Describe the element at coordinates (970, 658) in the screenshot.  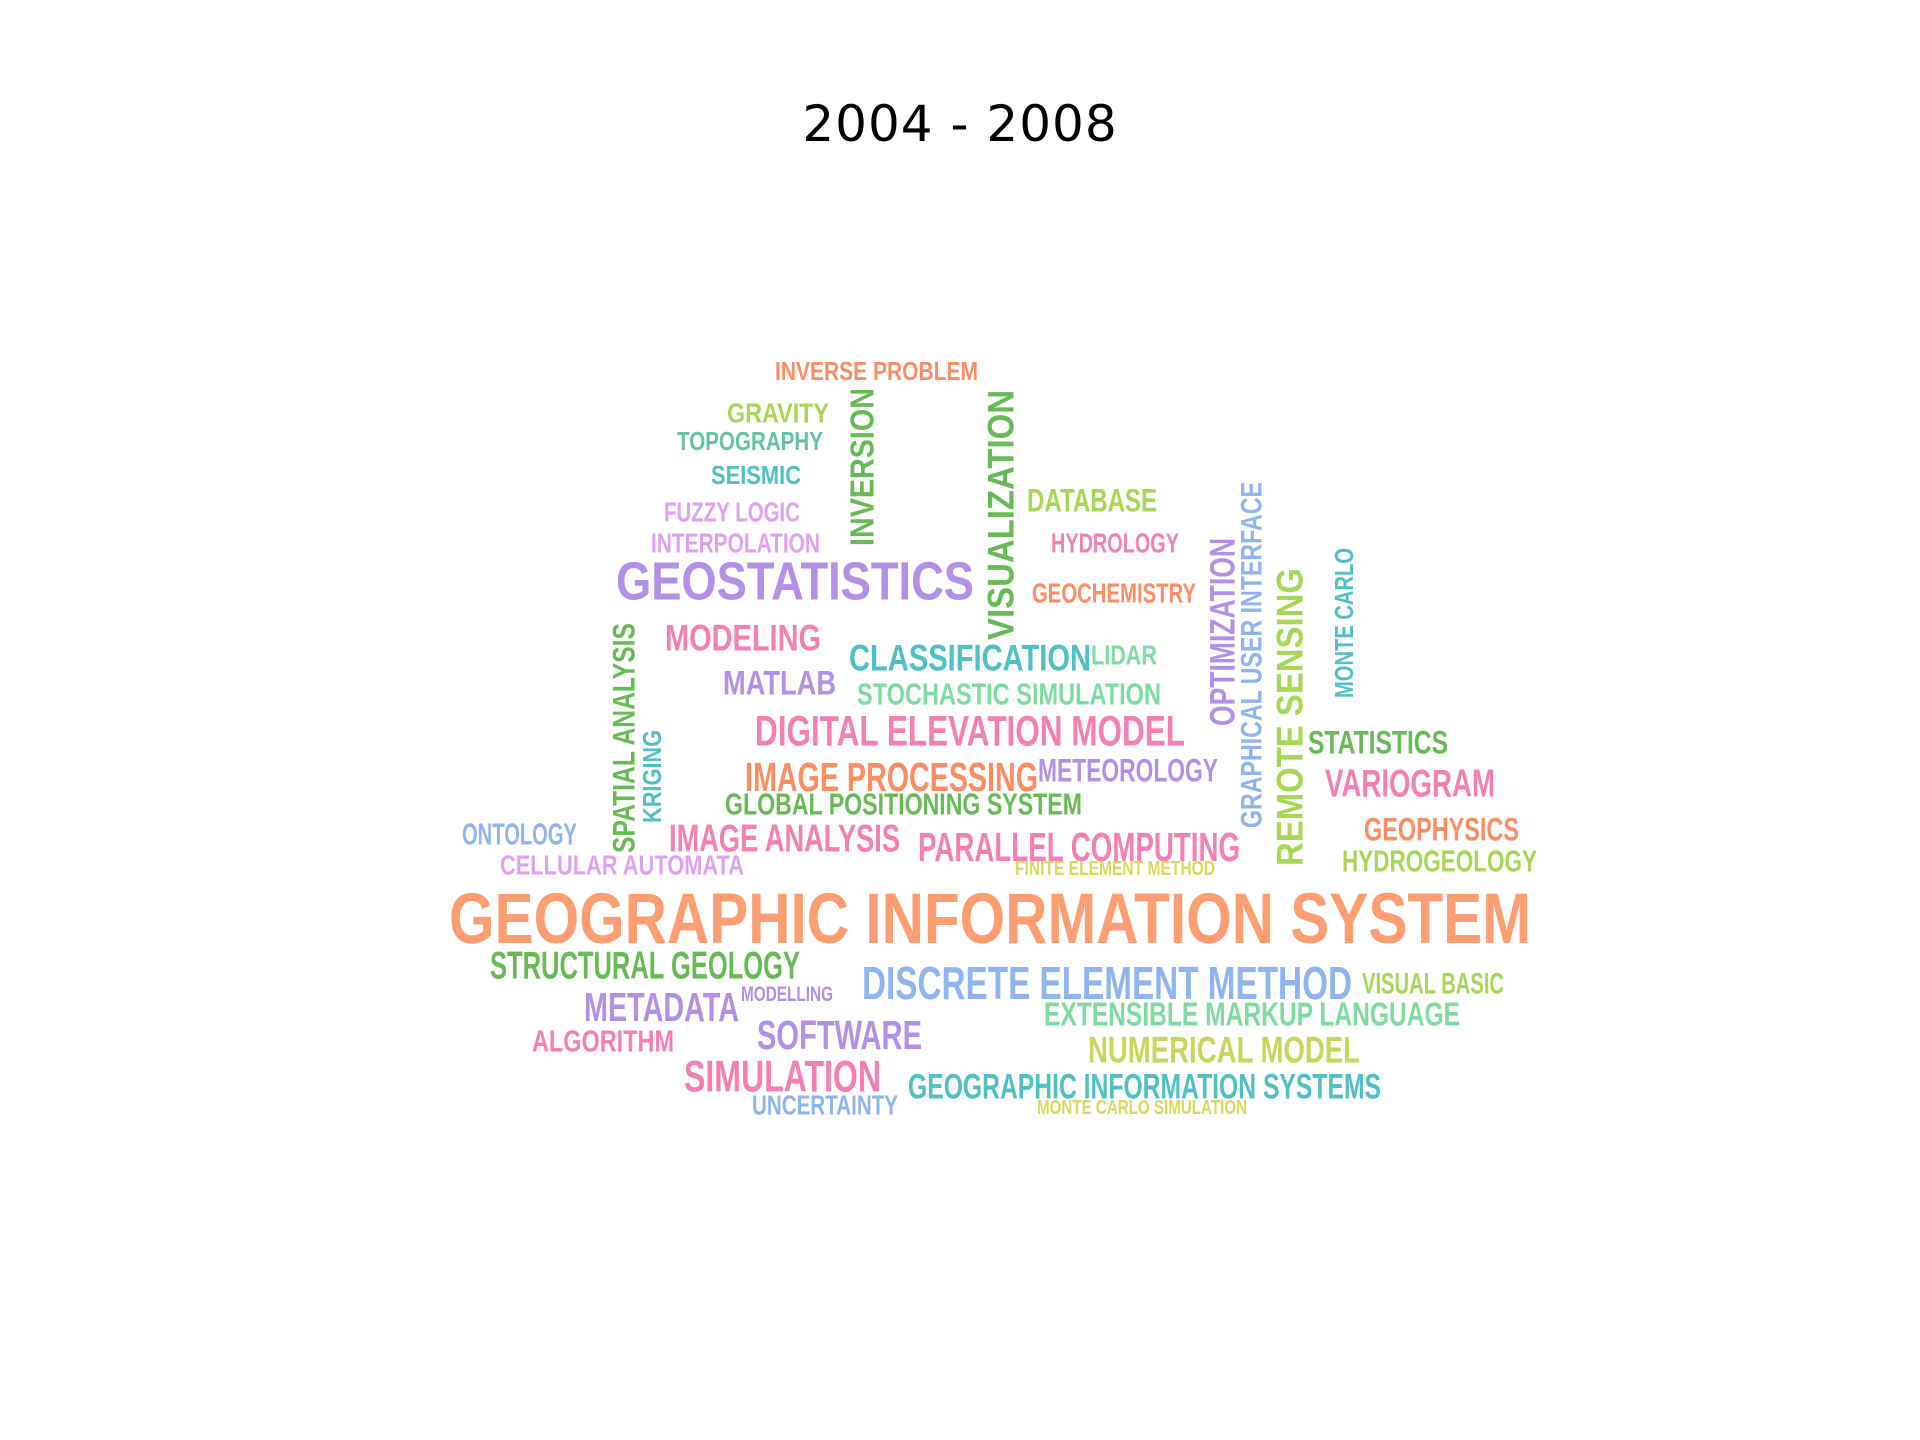
I see `word-classification: CLASSIFICATION` at that location.